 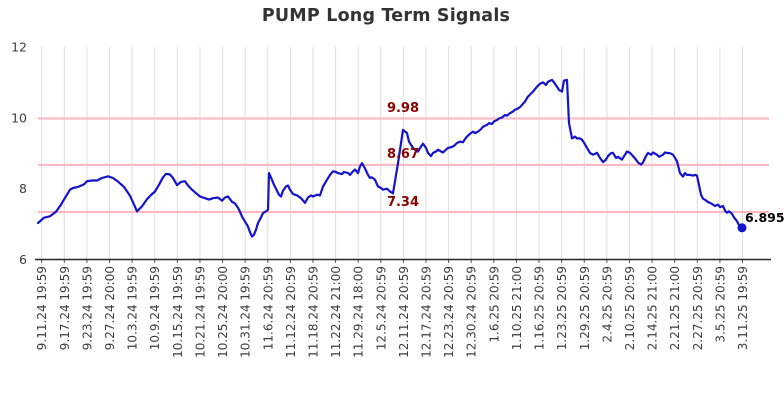 I want to click on last-value-label: 6.895, so click(x=764, y=217).